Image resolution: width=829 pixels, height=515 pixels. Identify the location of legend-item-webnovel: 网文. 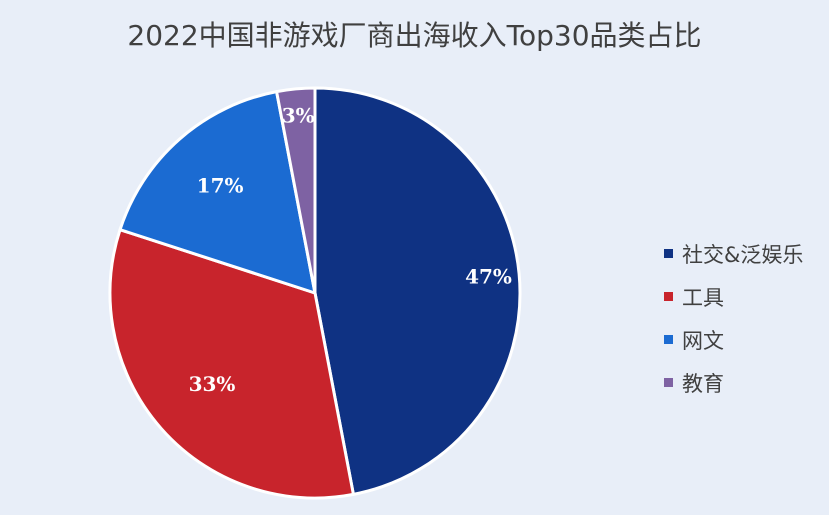
(733, 339).